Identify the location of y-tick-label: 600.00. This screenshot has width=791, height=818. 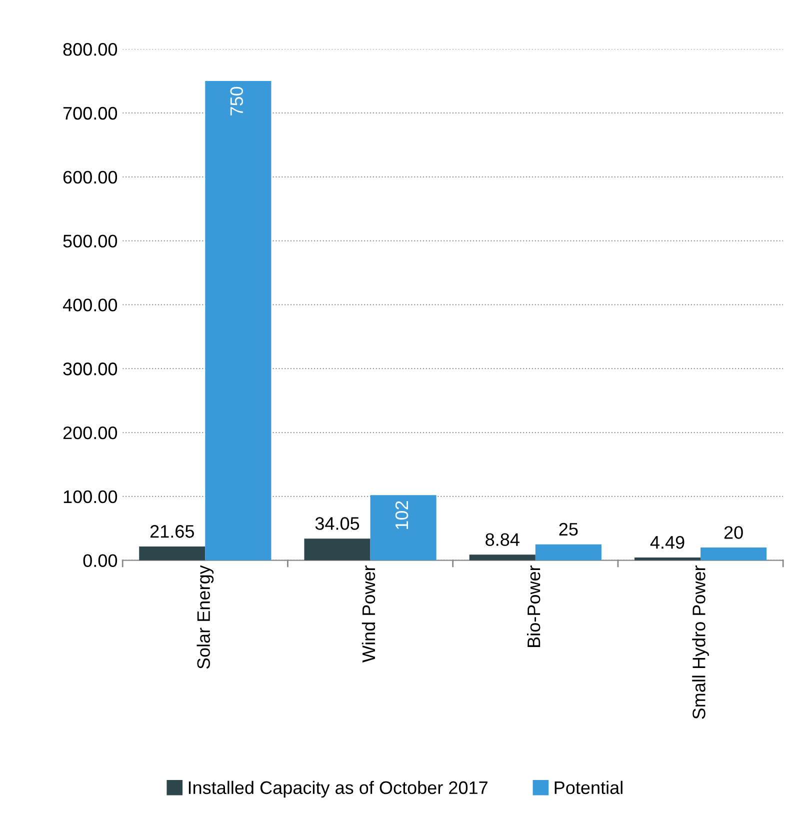
(90, 177).